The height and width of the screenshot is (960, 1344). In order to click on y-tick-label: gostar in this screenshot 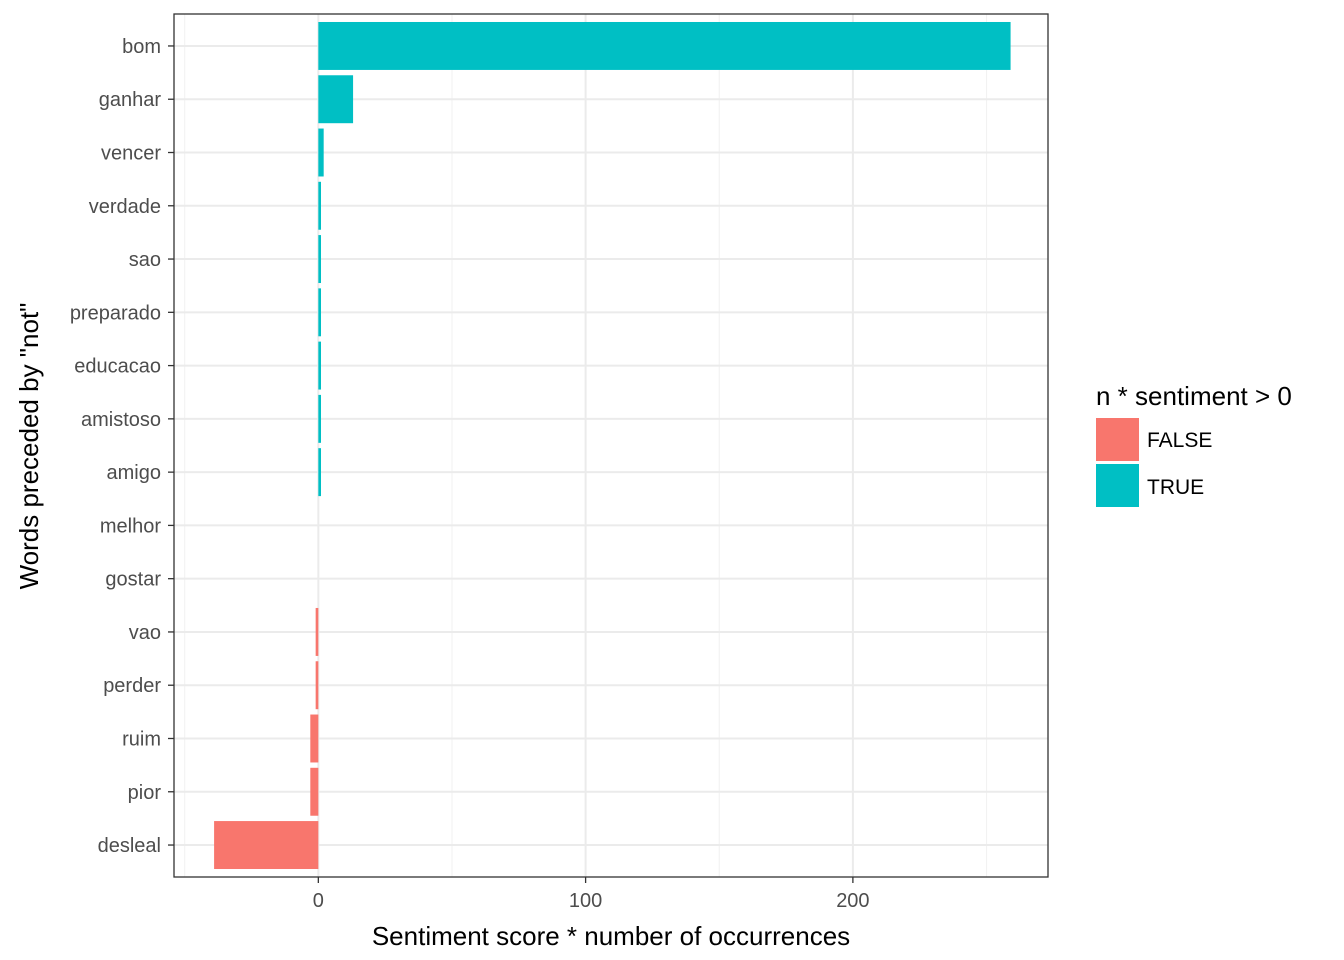, I will do `click(133, 580)`.